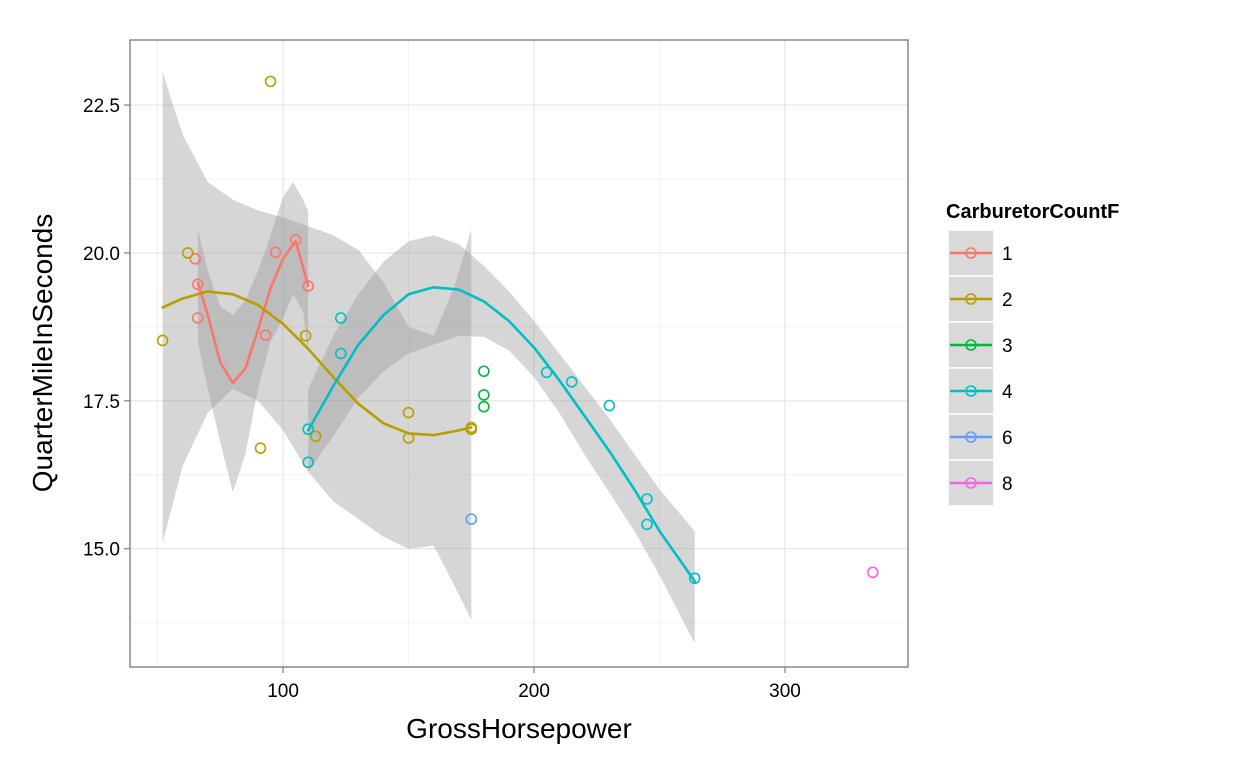  Describe the element at coordinates (519, 728) in the screenshot. I see `x-axis-title: GrossHorsepower` at that location.